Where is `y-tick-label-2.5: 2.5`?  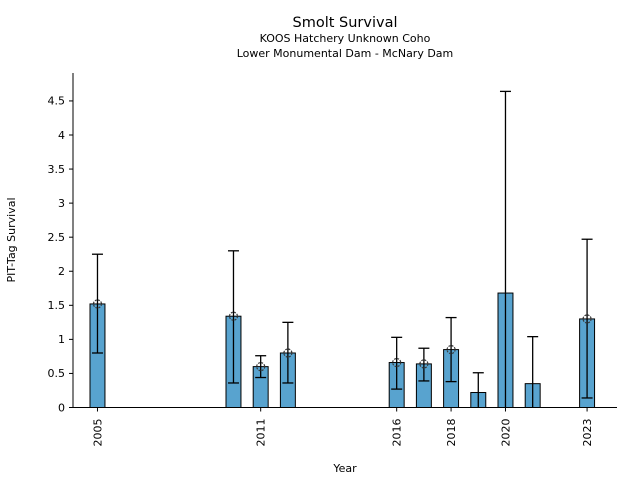 y-tick-label-2.5: 2.5 is located at coordinates (57, 237).